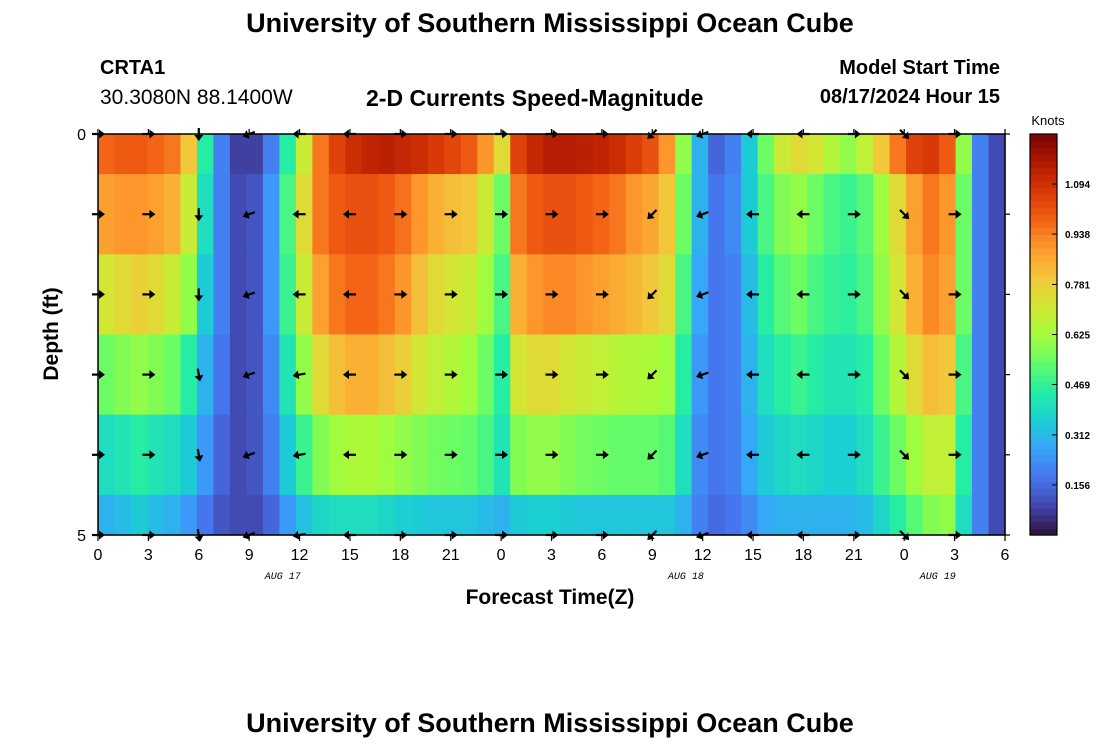 The width and height of the screenshot is (1100, 750). What do you see at coordinates (909, 97) in the screenshot?
I see `model-start-value: 08/17/2024 Hour 15` at bounding box center [909, 97].